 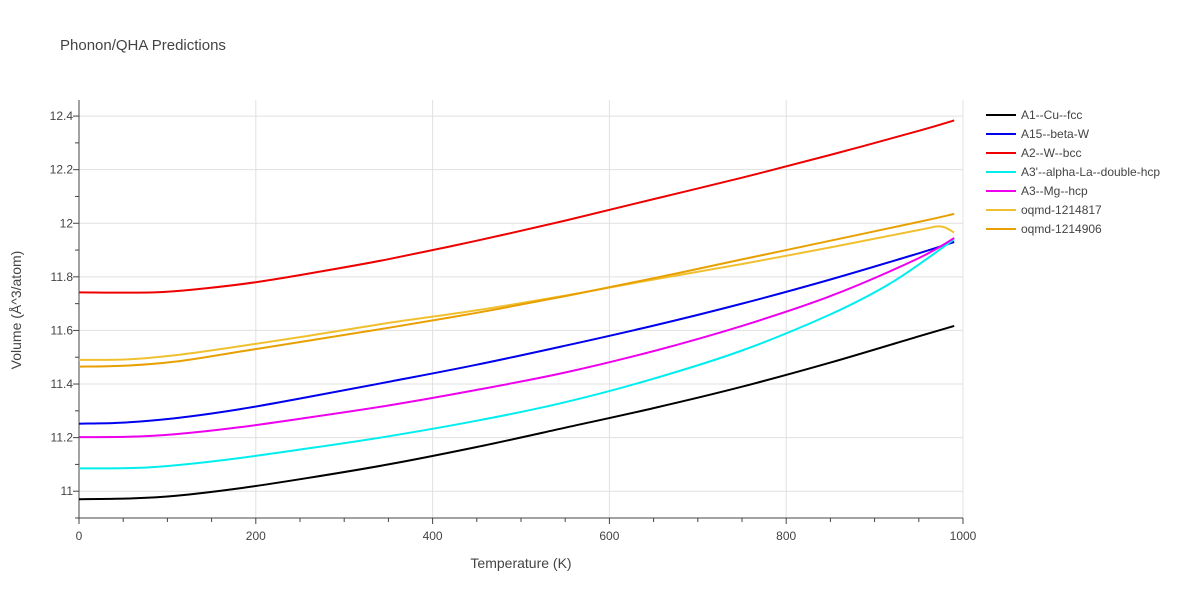 I want to click on x-tick-label: 0, so click(x=79, y=536).